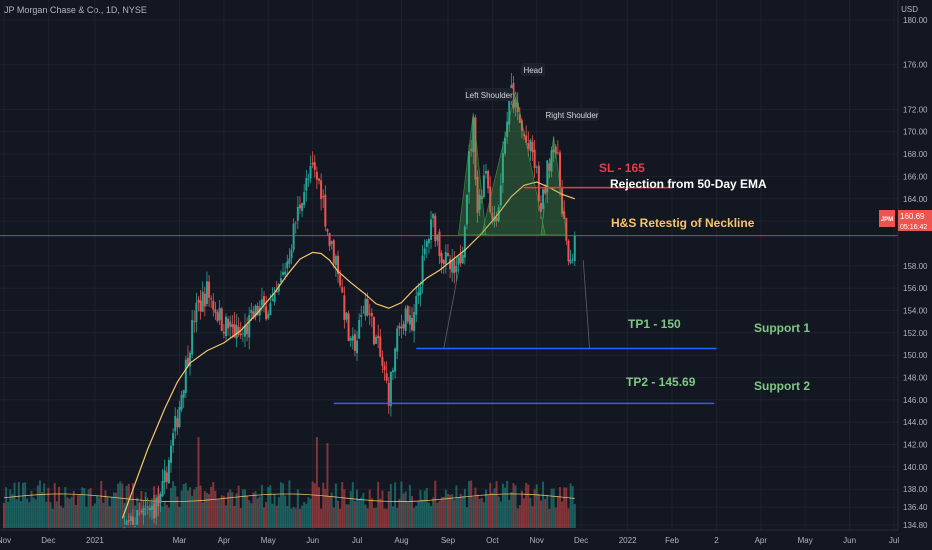 The height and width of the screenshot is (550, 932). I want to click on svg-text: Left Shoulder, so click(489, 95).